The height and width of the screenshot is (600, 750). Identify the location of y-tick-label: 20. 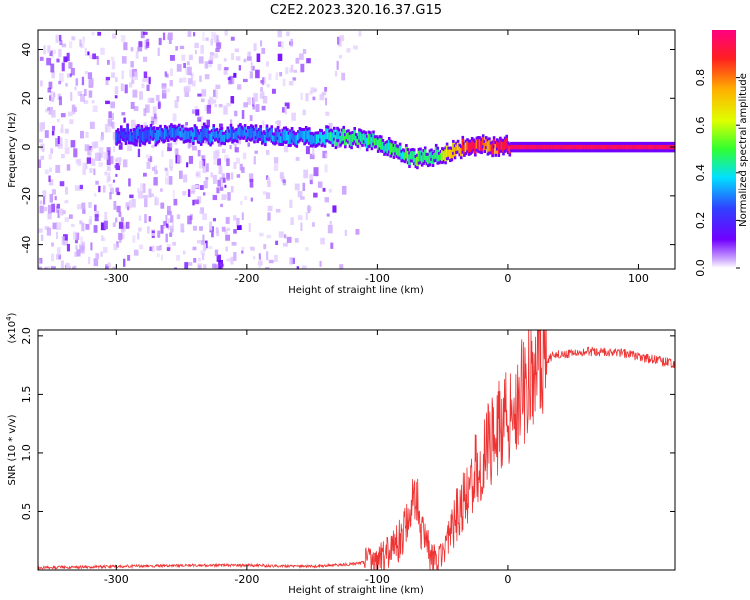
(26, 98).